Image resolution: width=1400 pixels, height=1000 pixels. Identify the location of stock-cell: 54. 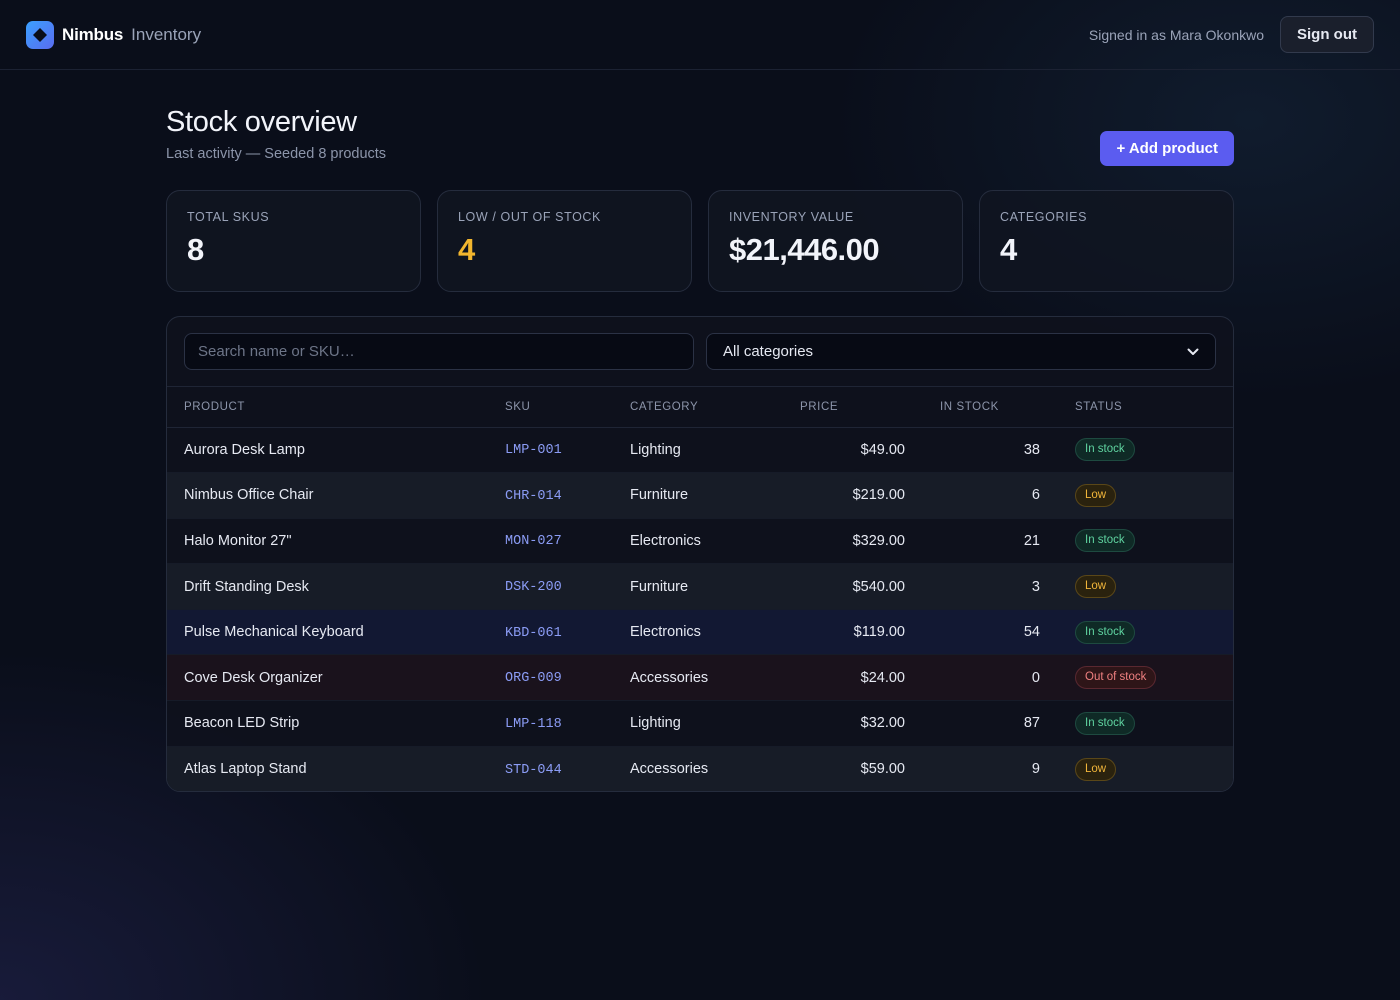
(972, 632).